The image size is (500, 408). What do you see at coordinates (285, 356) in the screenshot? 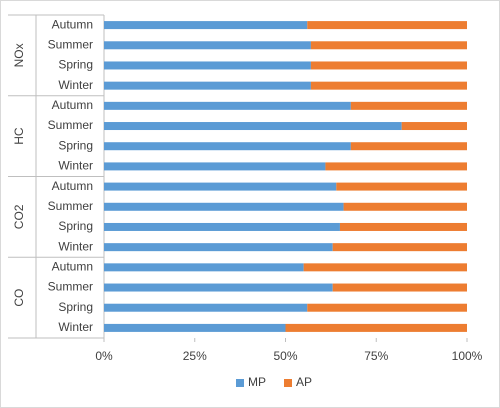
I see `x-tick-label: 50%` at bounding box center [285, 356].